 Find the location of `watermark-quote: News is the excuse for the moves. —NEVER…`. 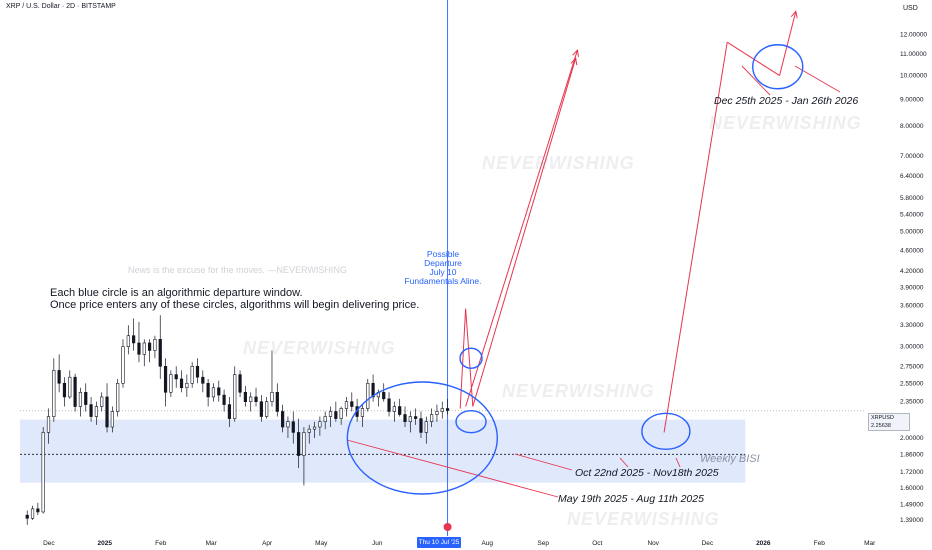

watermark-quote: News is the excuse for the moves. —NEVER… is located at coordinates (237, 270).